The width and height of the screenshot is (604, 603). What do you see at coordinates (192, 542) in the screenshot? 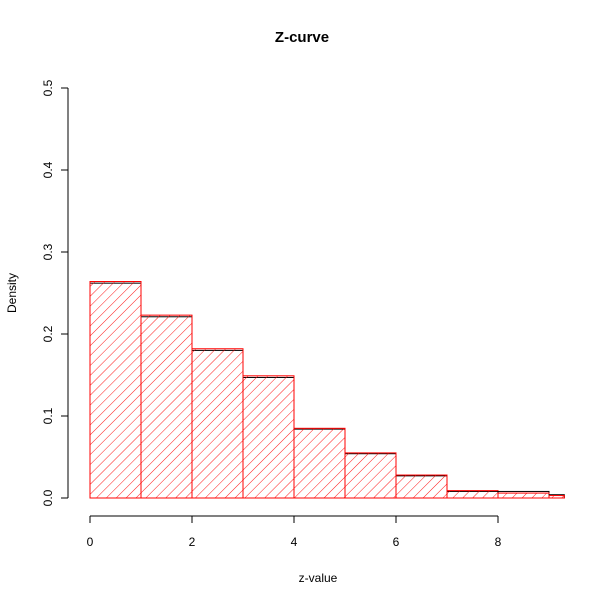
I see `x-tick-label: 2` at bounding box center [192, 542].